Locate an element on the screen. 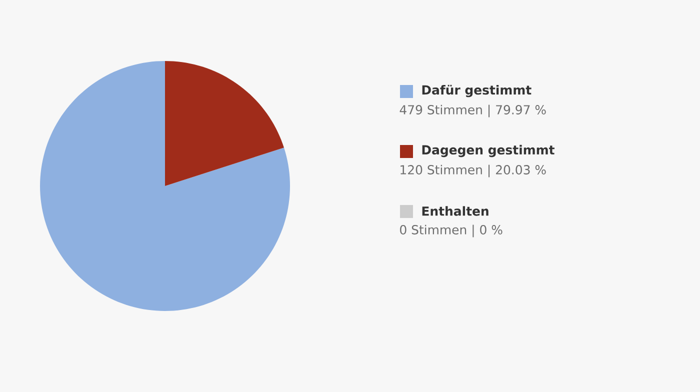 The image size is (700, 392). legend-label: Dafür gestimmt is located at coordinates (477, 91).